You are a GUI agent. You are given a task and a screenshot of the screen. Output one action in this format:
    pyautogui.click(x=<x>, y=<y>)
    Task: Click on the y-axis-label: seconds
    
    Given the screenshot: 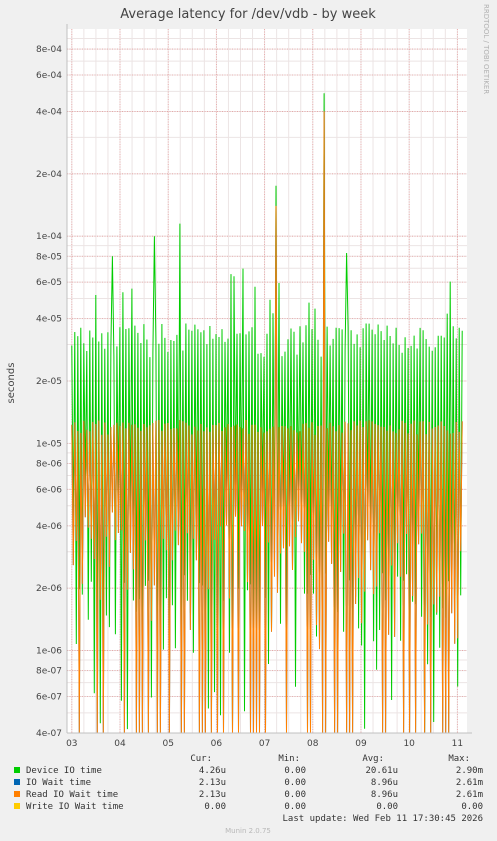 What is the action you would take?
    pyautogui.click(x=11, y=383)
    